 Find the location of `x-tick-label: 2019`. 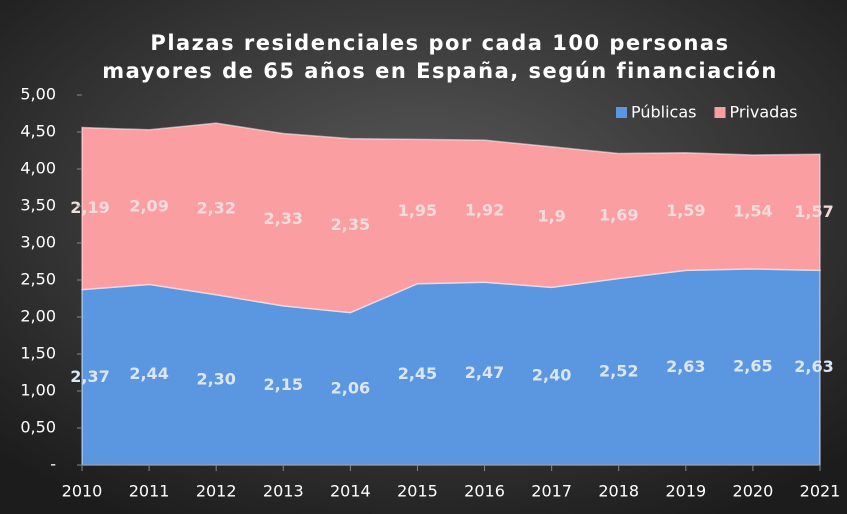

x-tick-label: 2019 is located at coordinates (685, 491).